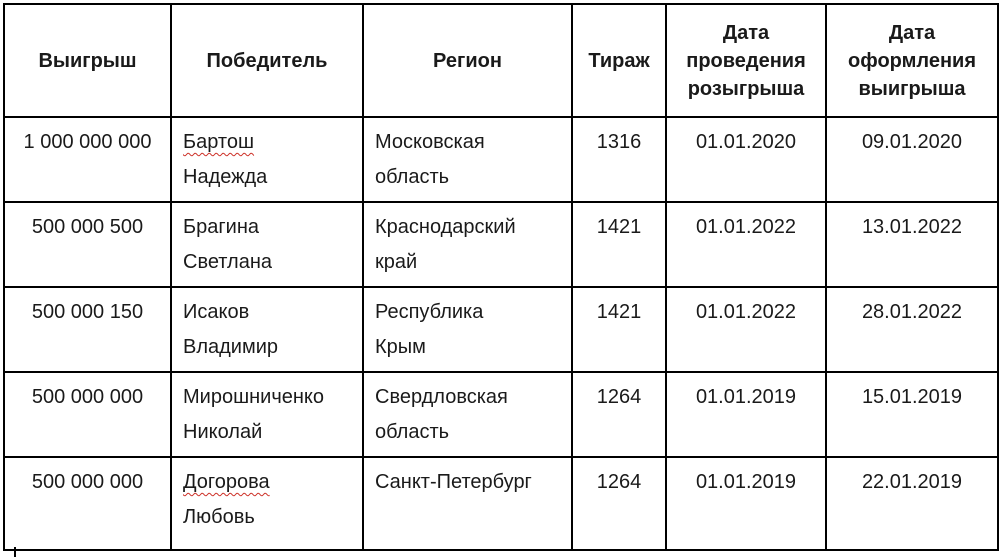 The width and height of the screenshot is (1000, 558). I want to click on region-line: Московская, so click(430, 142).